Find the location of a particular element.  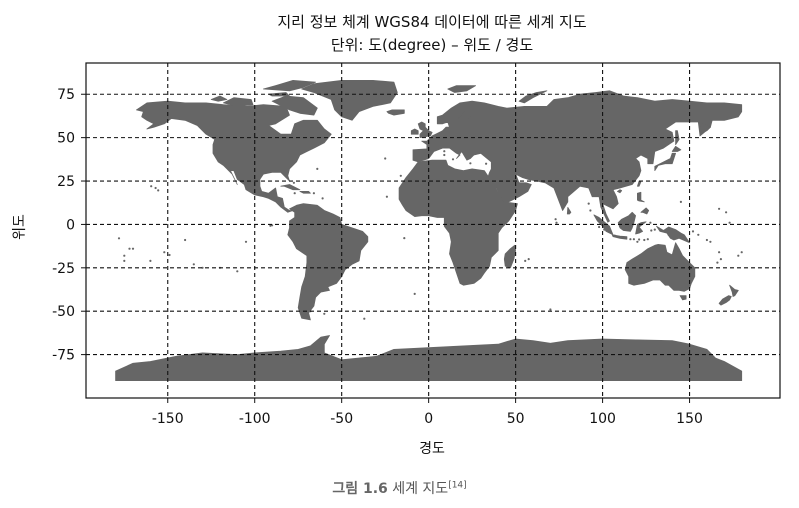

landmass-japan is located at coordinates (665, 162).